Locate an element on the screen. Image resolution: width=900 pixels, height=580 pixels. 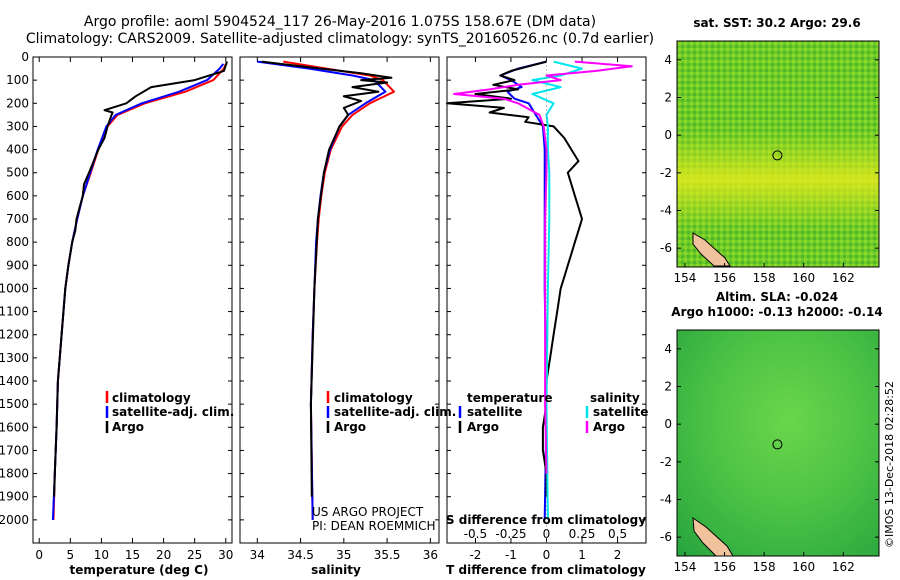
x-tick-label: 34 is located at coordinates (257, 555).